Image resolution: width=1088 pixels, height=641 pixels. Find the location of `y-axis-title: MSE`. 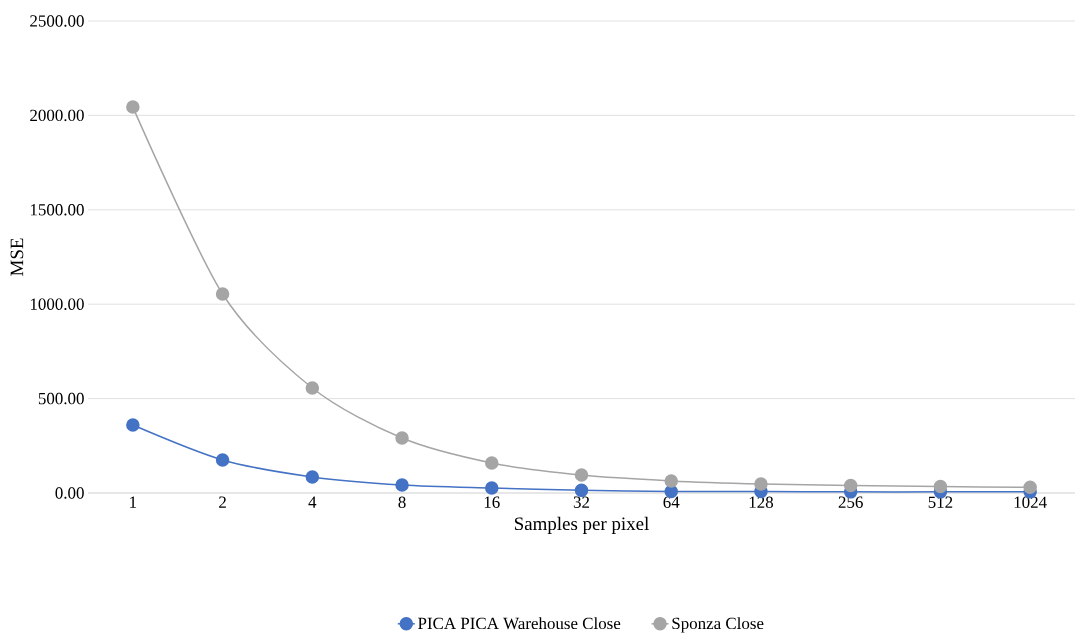

y-axis-title: MSE is located at coordinates (17, 257).